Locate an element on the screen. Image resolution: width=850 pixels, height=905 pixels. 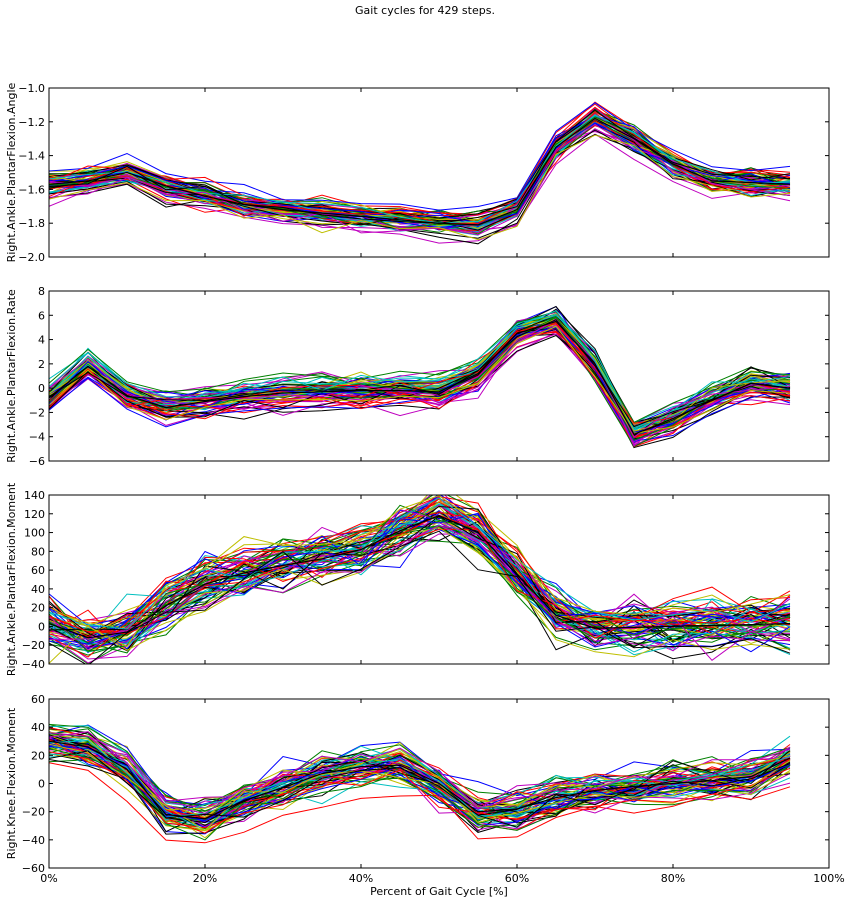
y-tick-label: 6 is located at coordinates (41, 315).